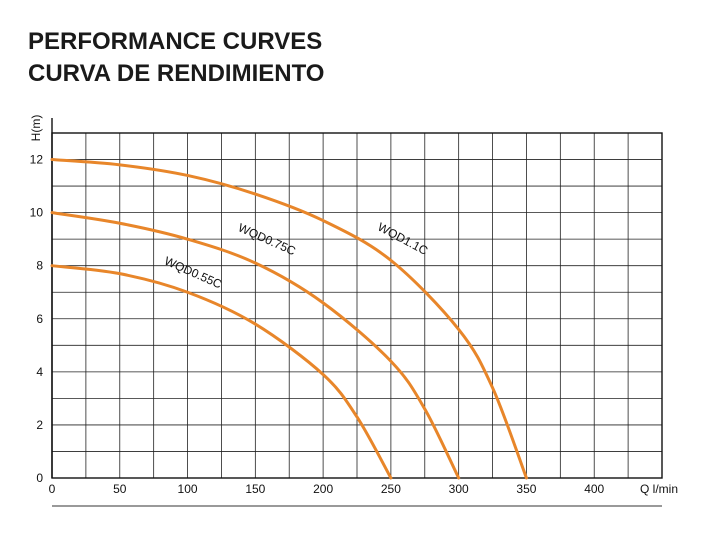  Describe the element at coordinates (188, 489) in the screenshot. I see `x-tick-label: 100` at that location.